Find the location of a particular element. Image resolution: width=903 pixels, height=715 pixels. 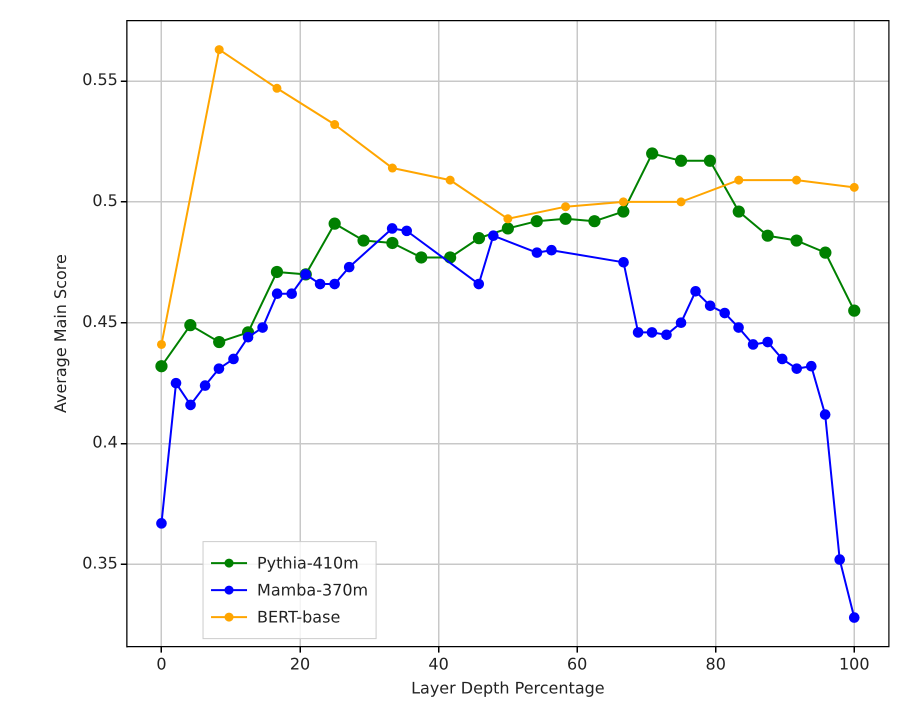

x-axis-title: Layer Depth Percentage is located at coordinates (508, 688).